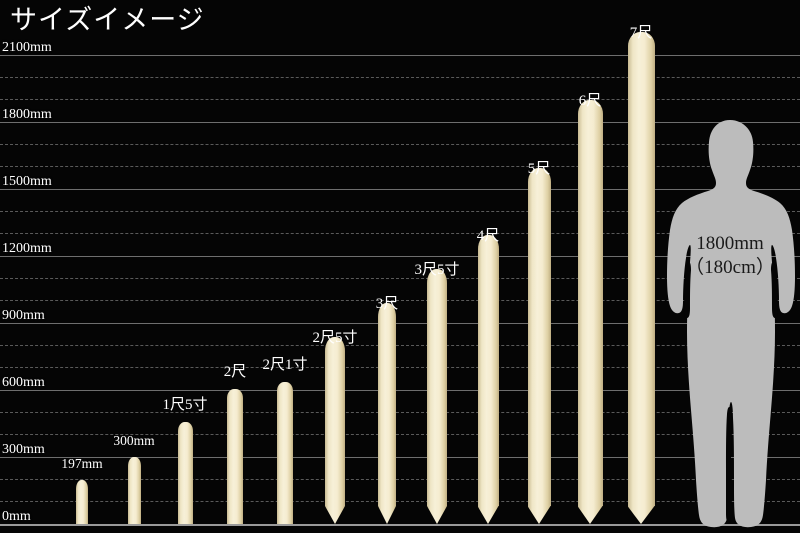 This screenshot has width=800, height=533. What do you see at coordinates (387, 303) in the screenshot?
I see `bar-label-7: 3尺` at bounding box center [387, 303].